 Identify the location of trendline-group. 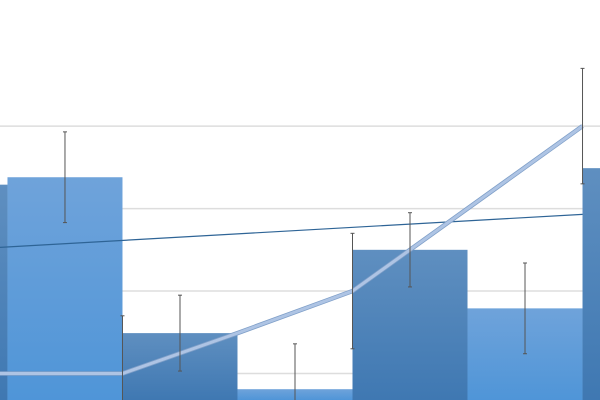
(291, 230).